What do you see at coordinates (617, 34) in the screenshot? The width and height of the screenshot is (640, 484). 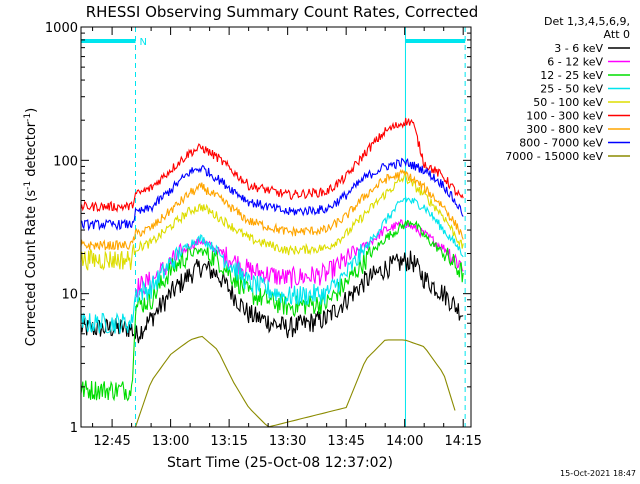 I see `legend-header-2: Att 0` at bounding box center [617, 34].